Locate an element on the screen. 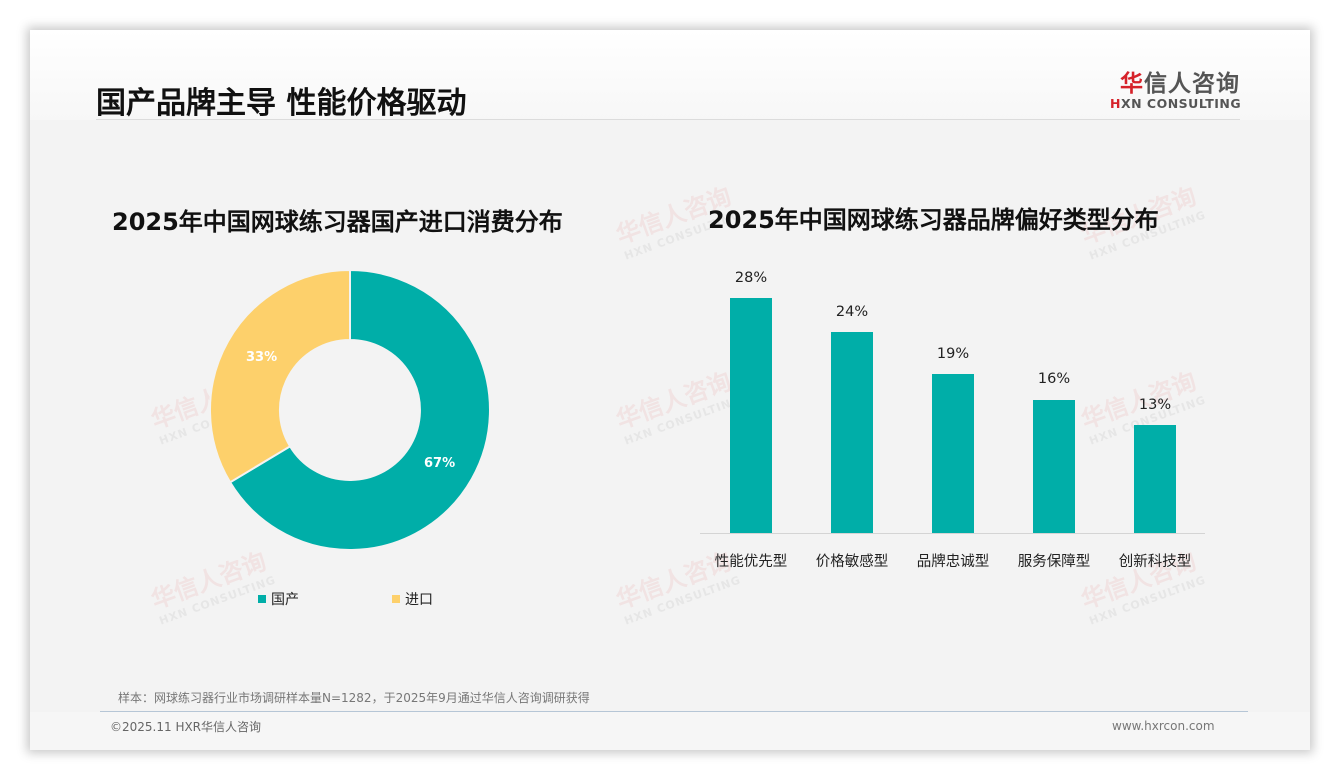 Image resolution: width=1340 pixels, height=780 pixels. x-axis-line is located at coordinates (952, 533).